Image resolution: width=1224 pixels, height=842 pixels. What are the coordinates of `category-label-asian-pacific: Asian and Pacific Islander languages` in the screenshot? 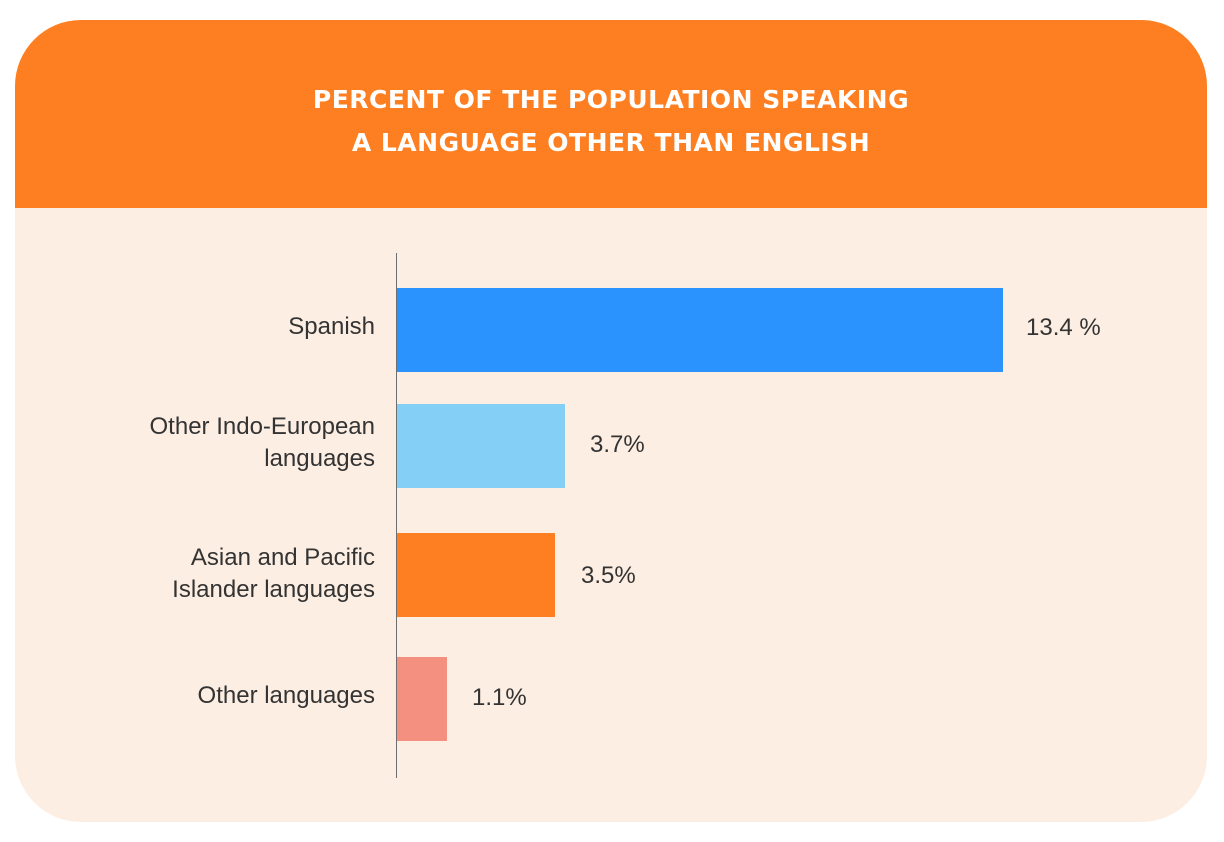 It's located at (273, 573).